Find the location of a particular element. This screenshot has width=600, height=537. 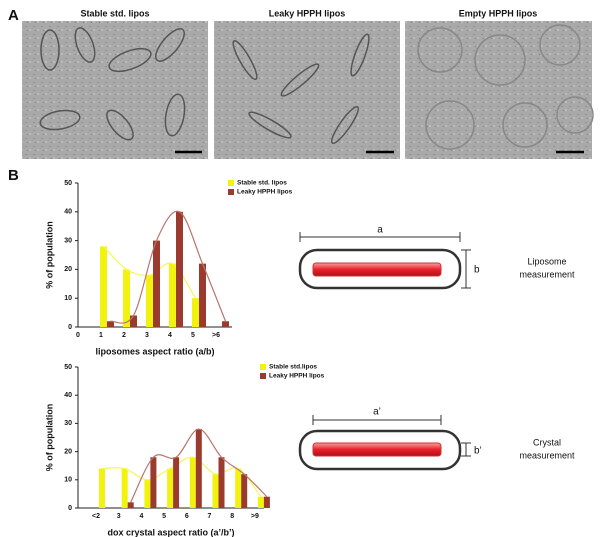

dimension-label: a’ is located at coordinates (377, 412).